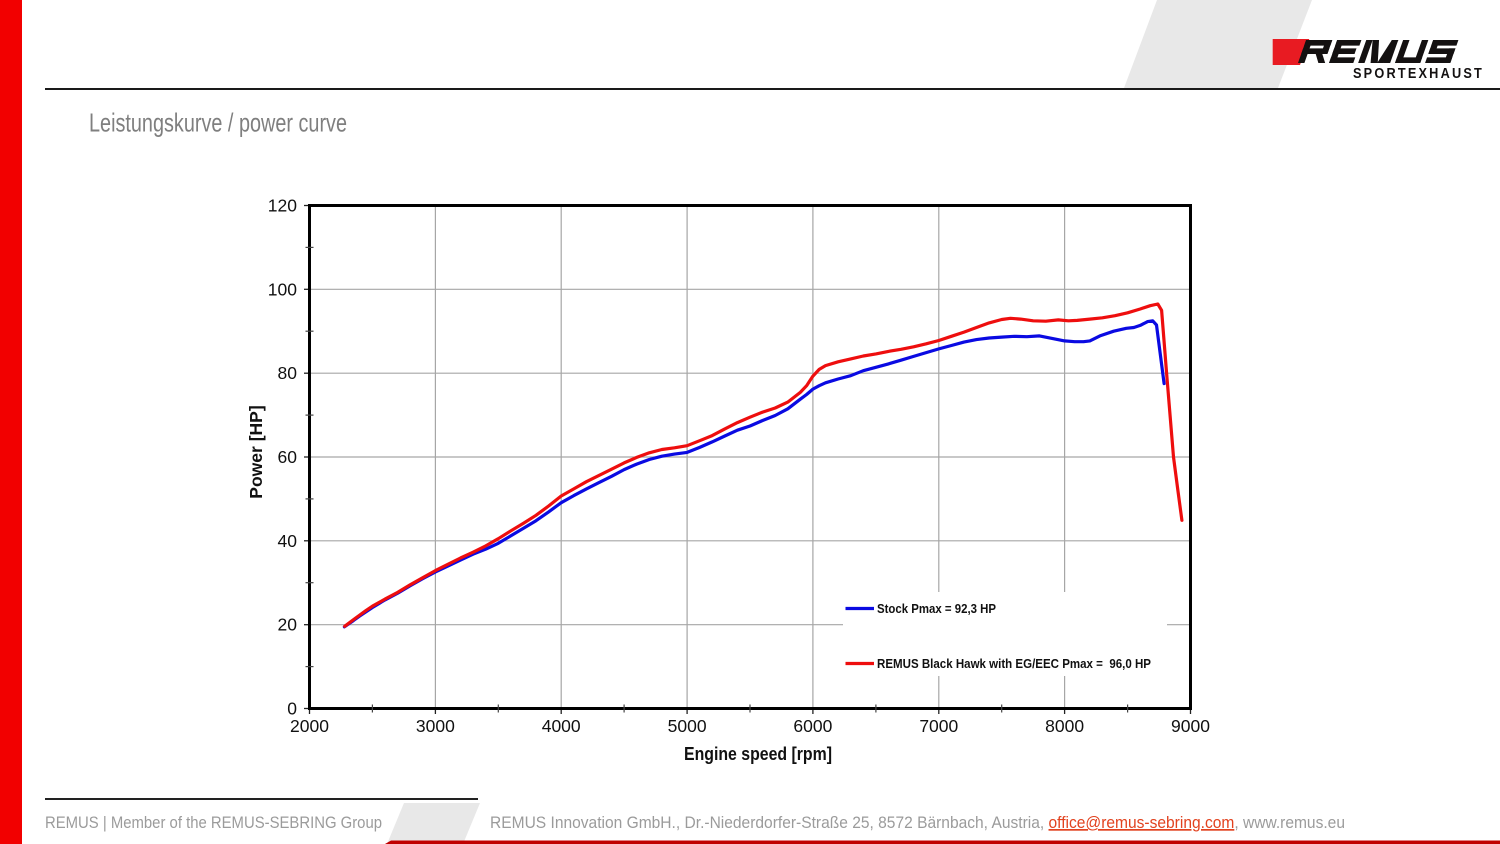  Describe the element at coordinates (282, 289) in the screenshot. I see `svg-text: 100` at that location.